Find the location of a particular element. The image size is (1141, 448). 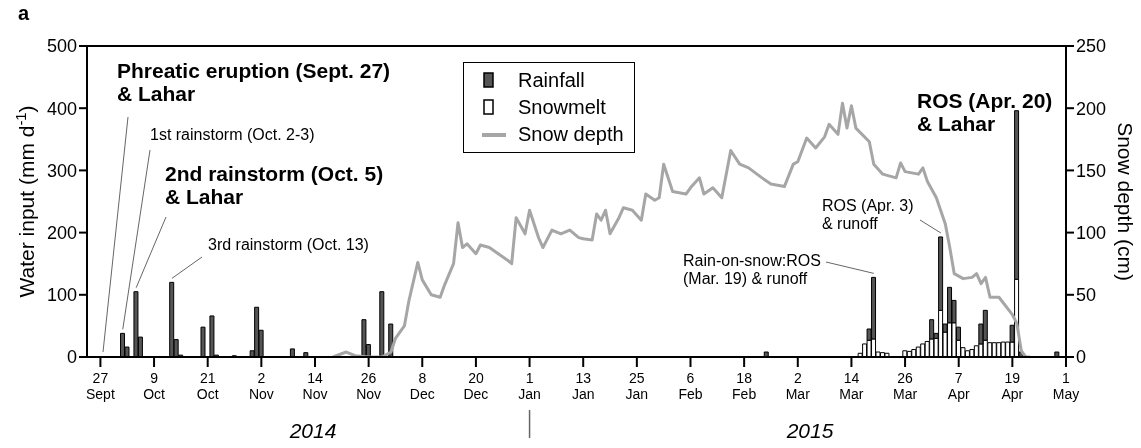

x-tick-label: 26 Nov is located at coordinates (369, 386).